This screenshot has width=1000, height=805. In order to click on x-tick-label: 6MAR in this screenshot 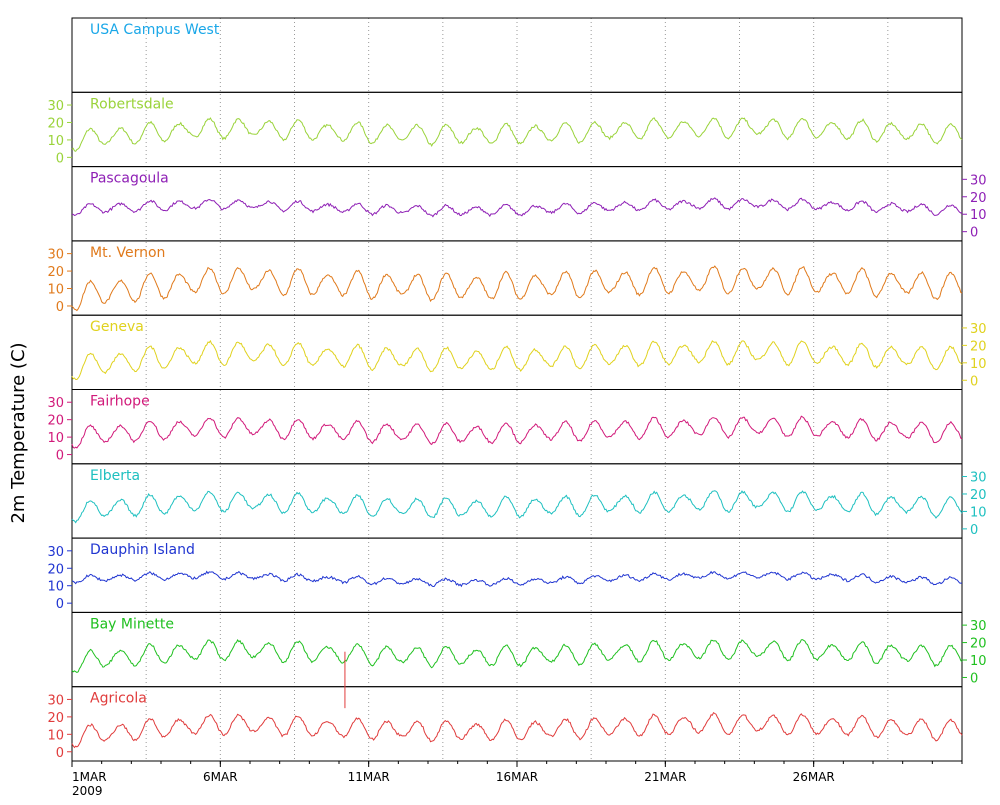, I will do `click(220, 777)`.